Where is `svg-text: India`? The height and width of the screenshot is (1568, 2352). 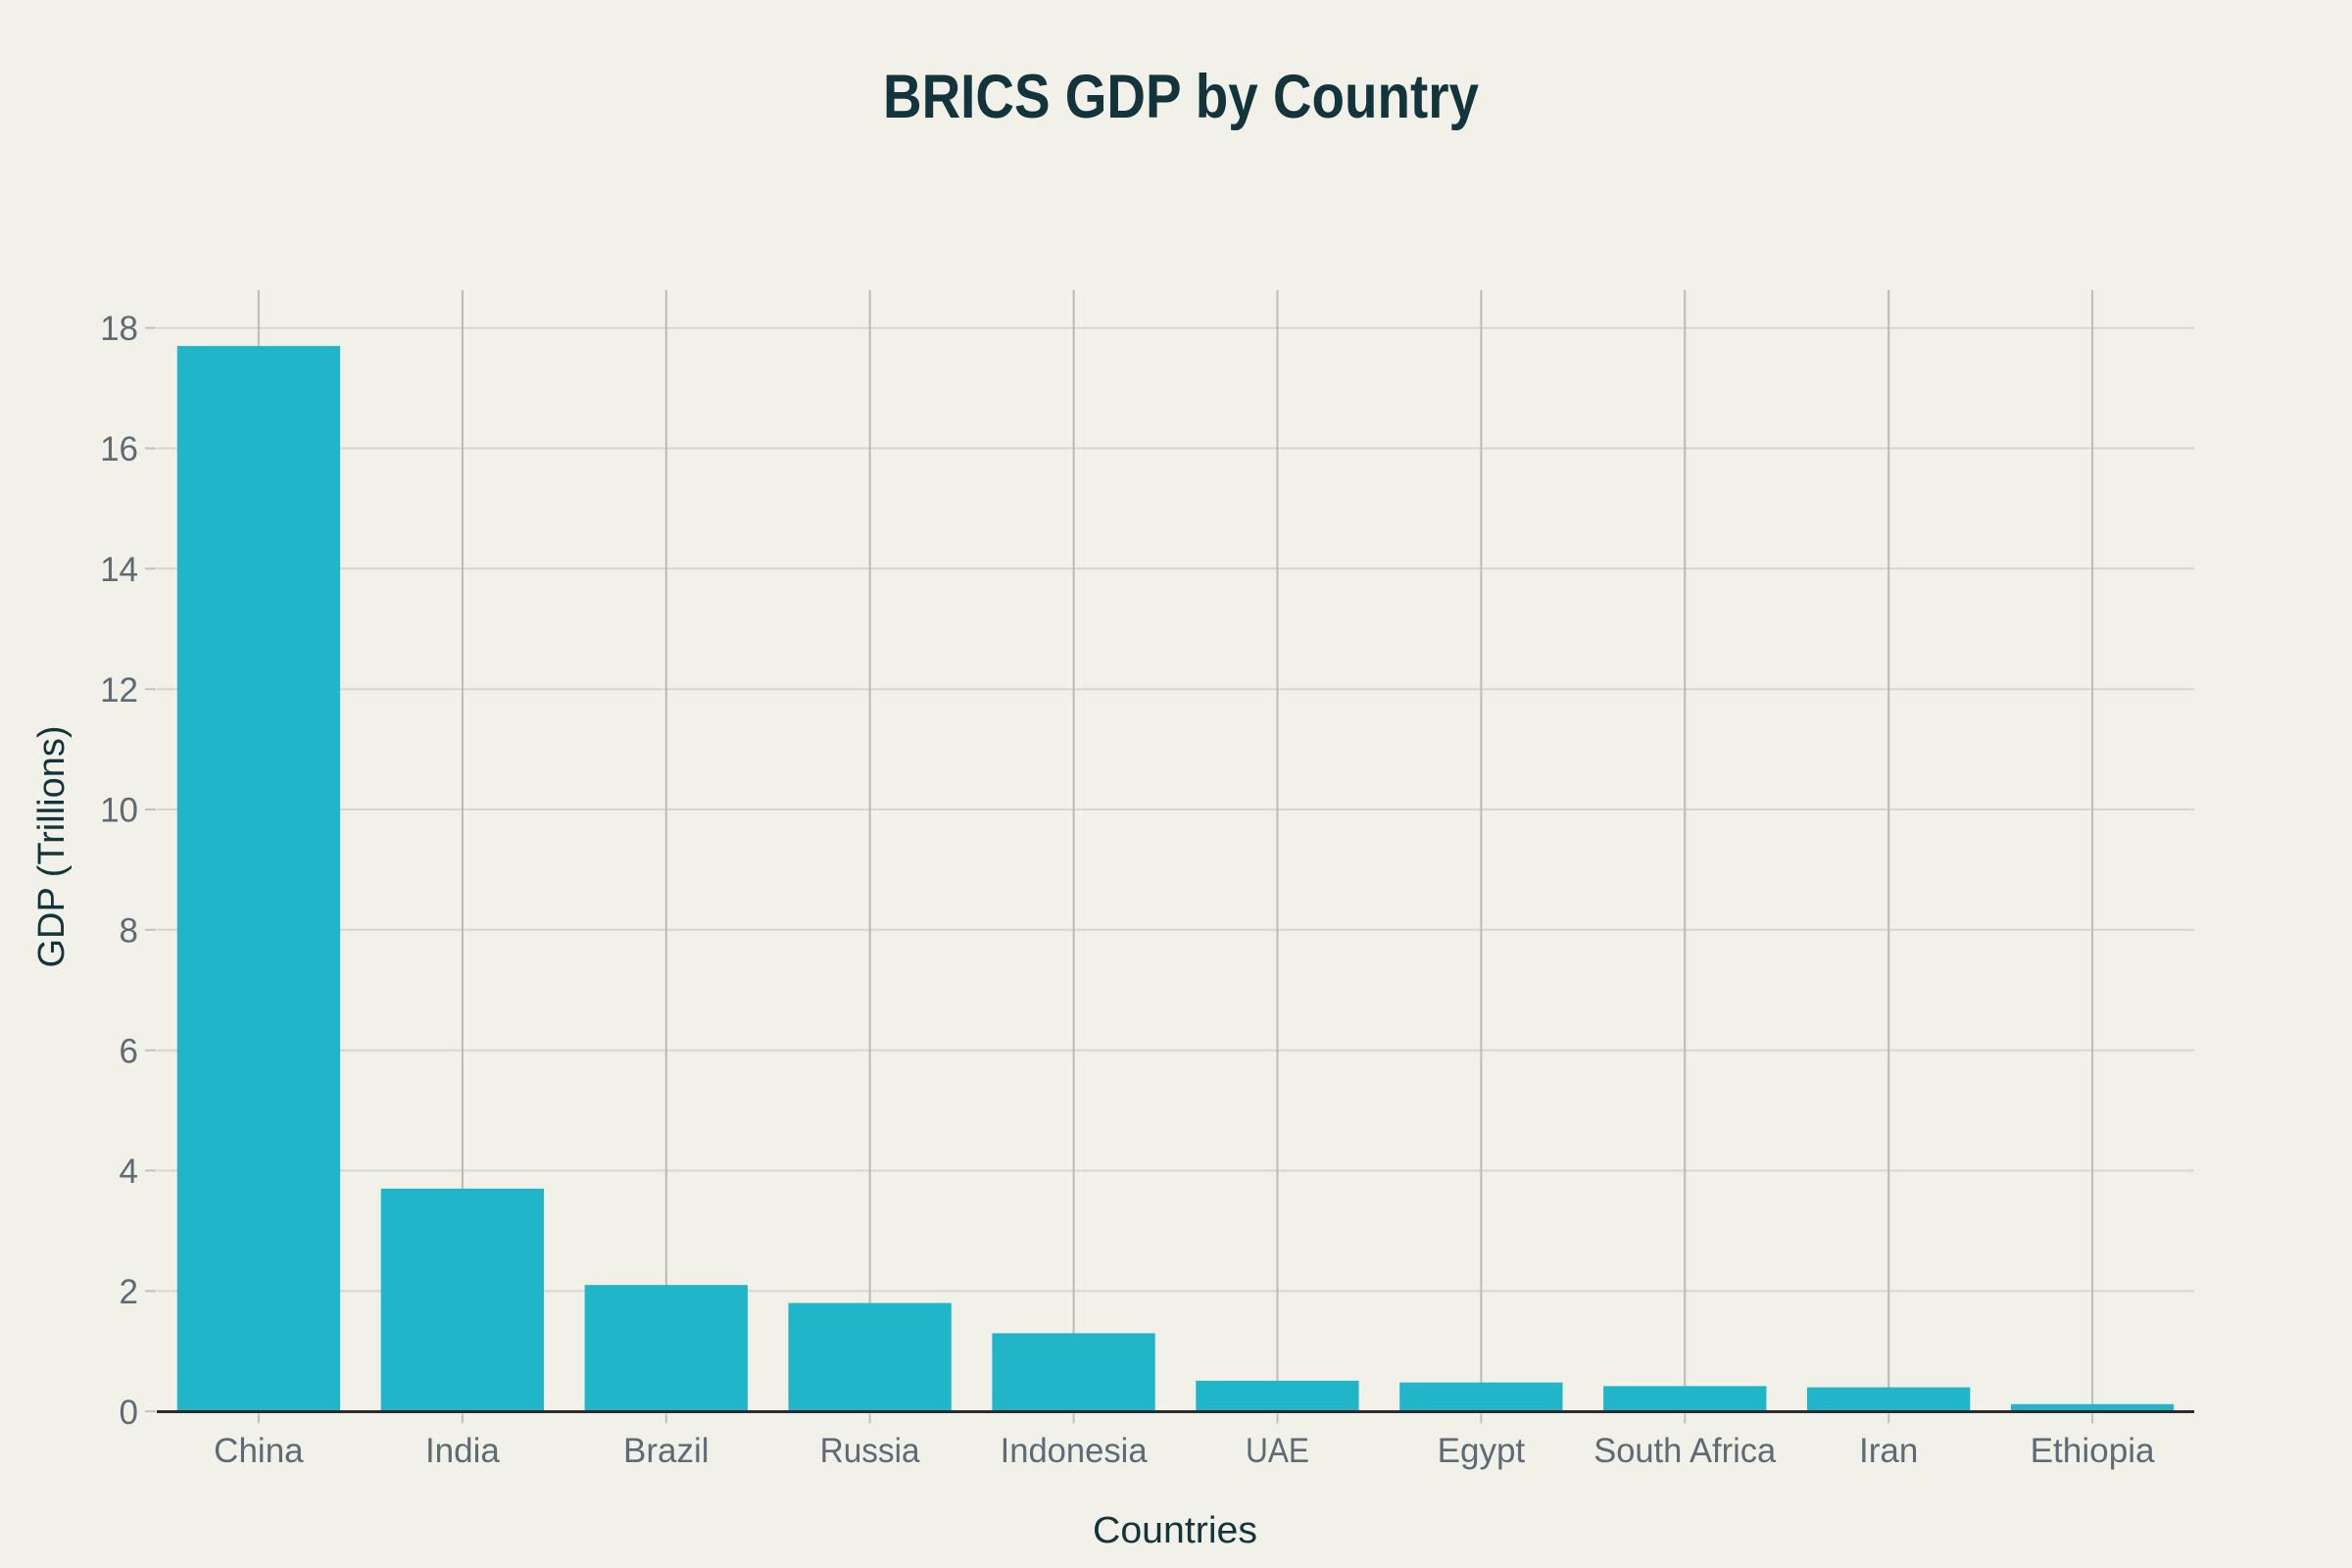
svg-text: India is located at coordinates (462, 1451).